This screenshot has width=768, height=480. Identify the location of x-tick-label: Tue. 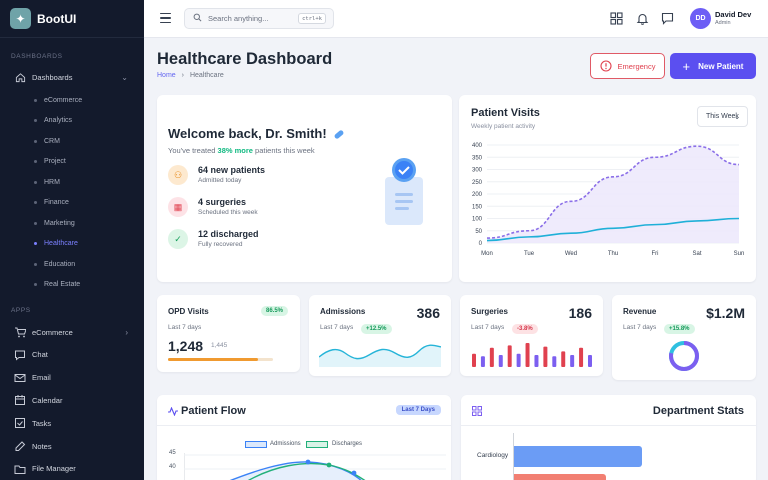
(529, 254).